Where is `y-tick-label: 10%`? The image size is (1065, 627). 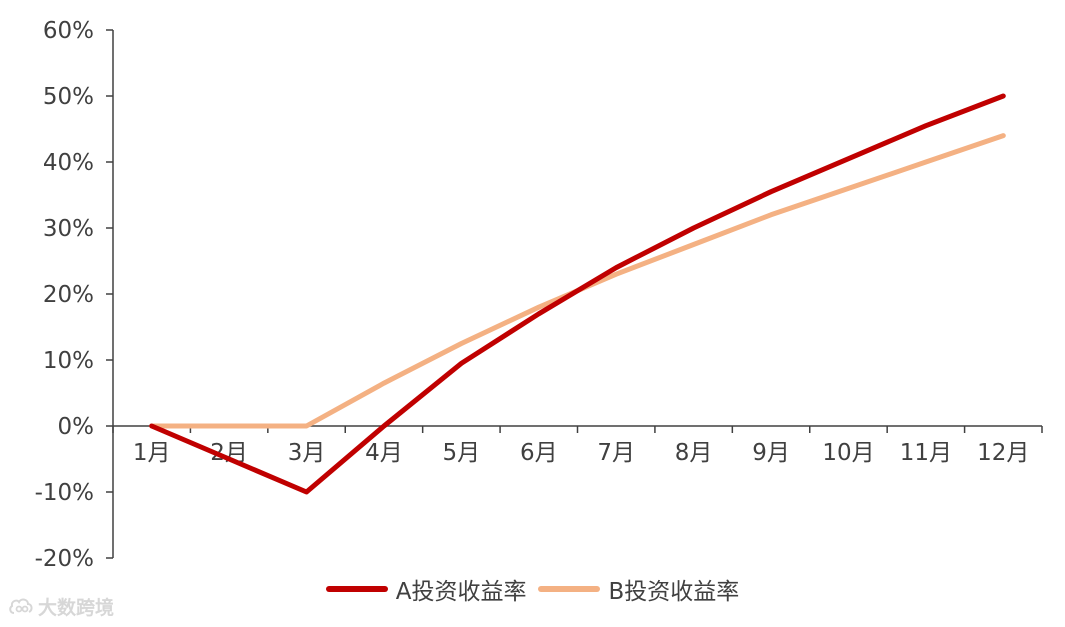
y-tick-label: 10% is located at coordinates (68, 361).